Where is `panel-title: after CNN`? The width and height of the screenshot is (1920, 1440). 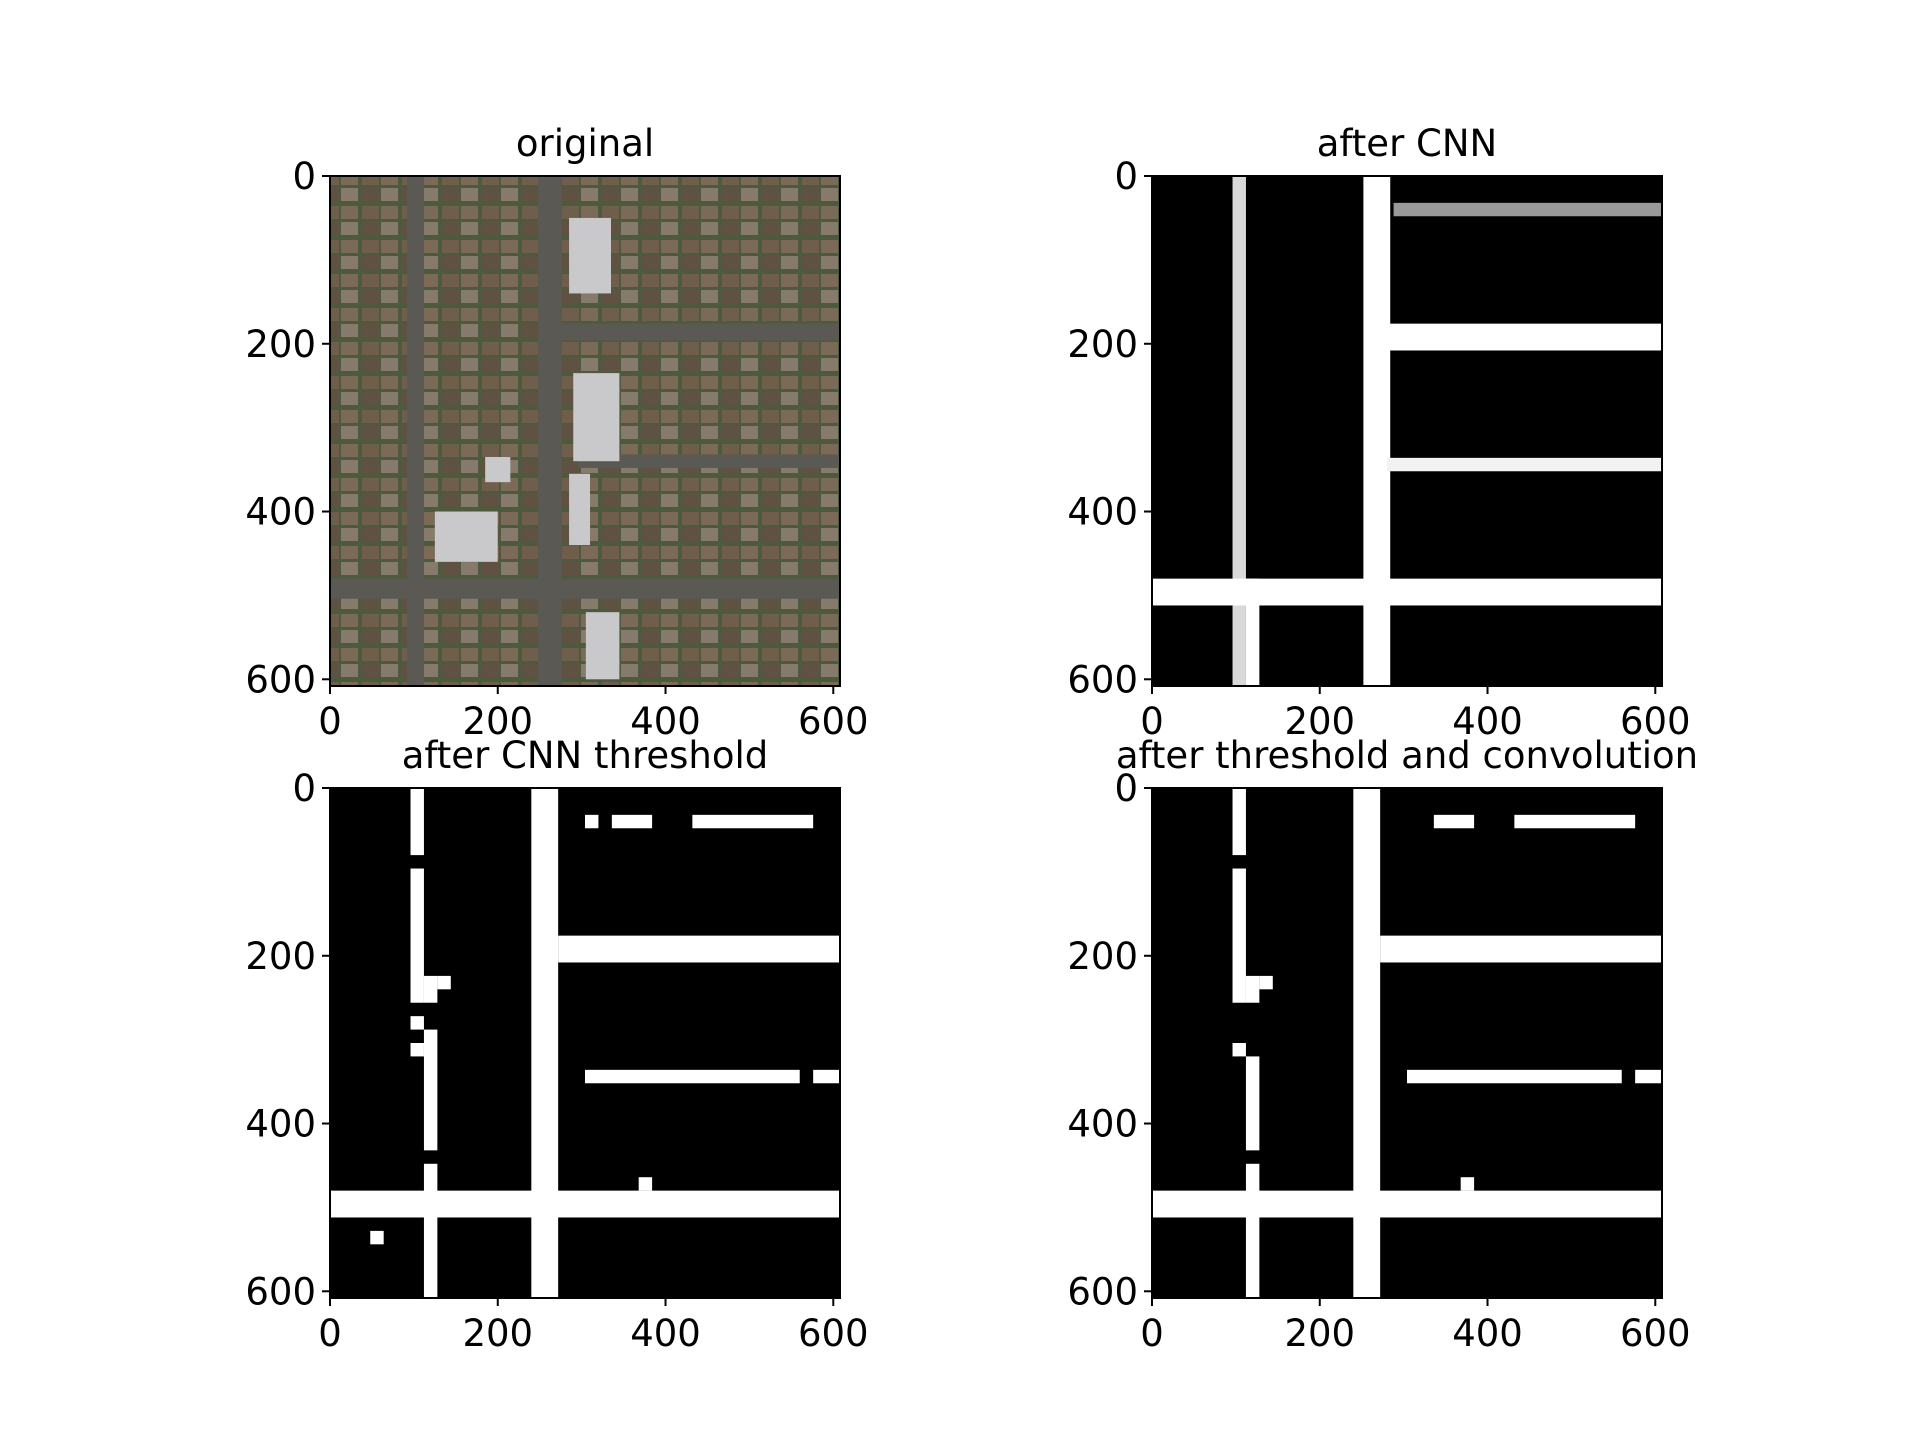
panel-title: after CNN is located at coordinates (1407, 143).